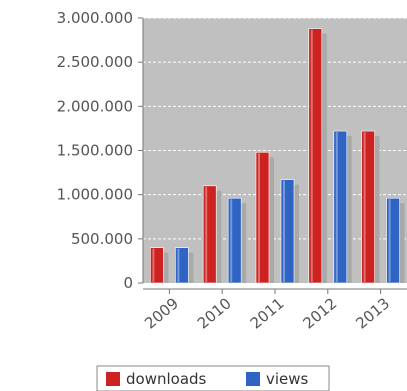  What do you see at coordinates (182, 265) in the screenshot?
I see `bar-views-2009` at bounding box center [182, 265].